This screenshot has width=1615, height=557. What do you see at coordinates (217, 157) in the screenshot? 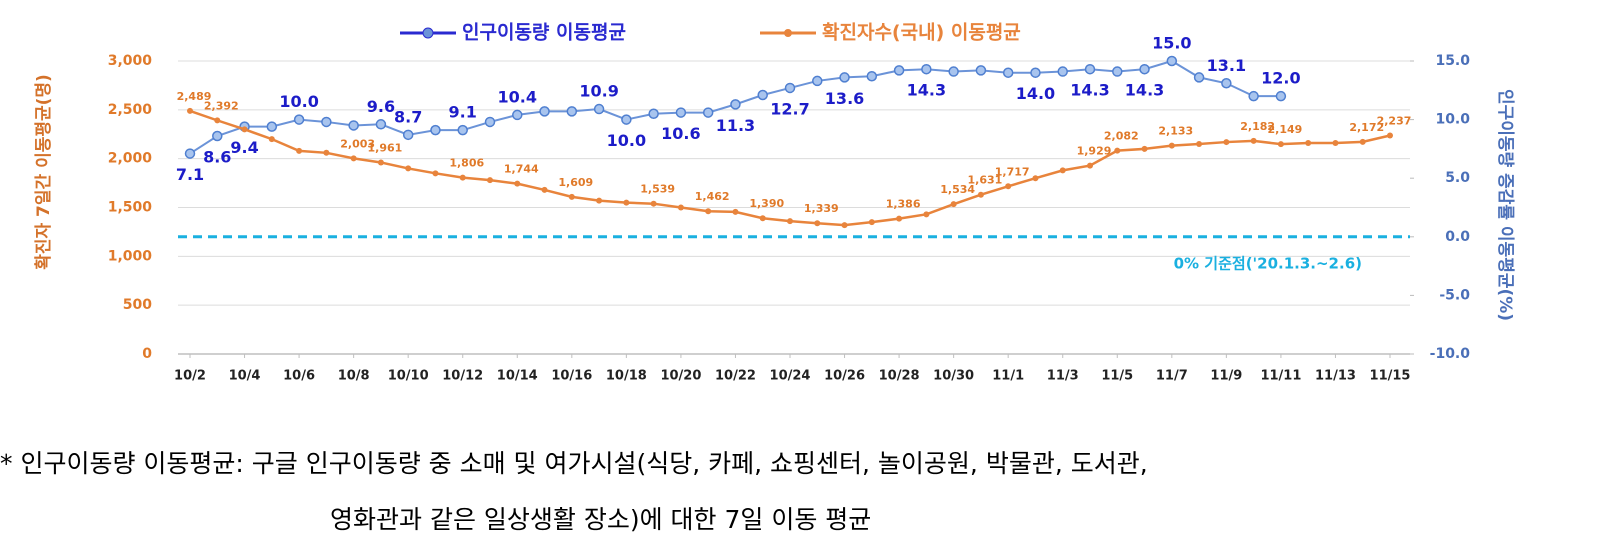
I see `data-label: 8.6` at bounding box center [217, 157].